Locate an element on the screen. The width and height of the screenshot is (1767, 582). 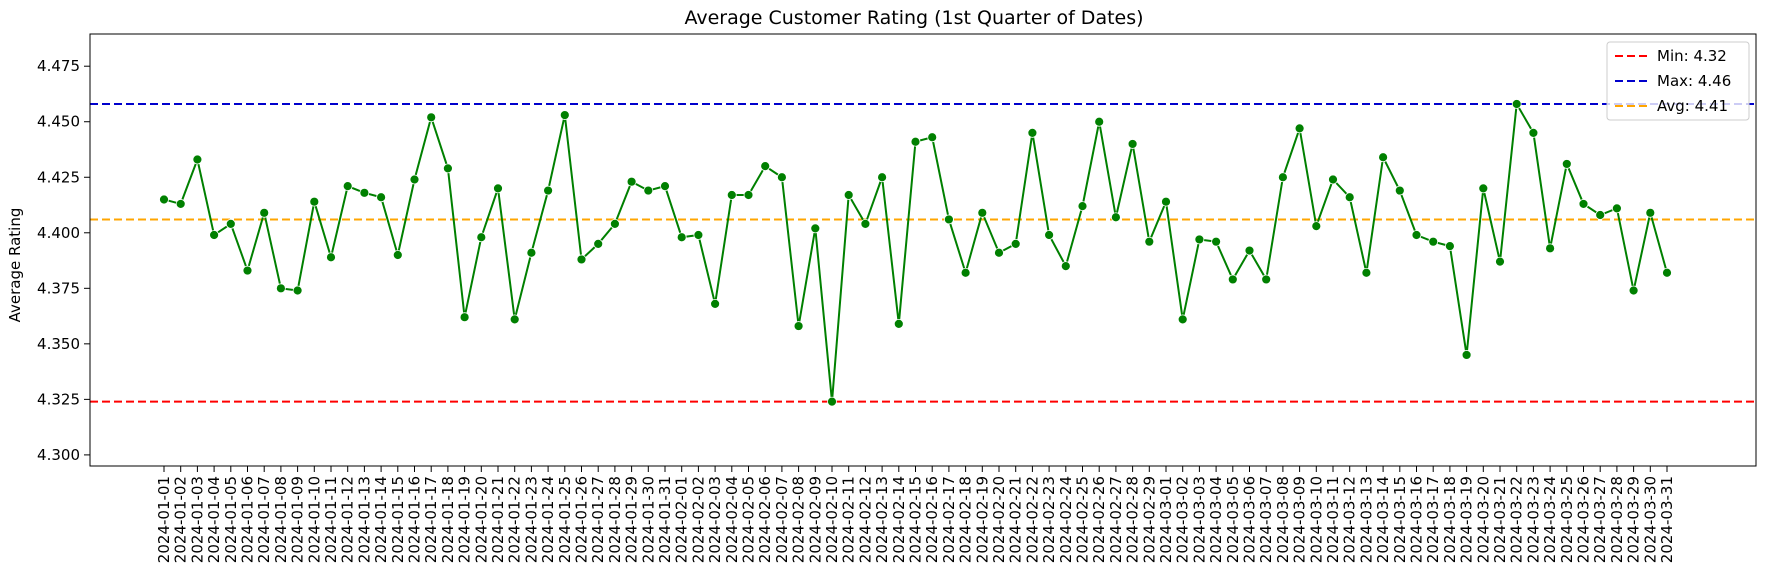
x-tick-label: 2024-02-26 is located at coordinates (1099, 519).